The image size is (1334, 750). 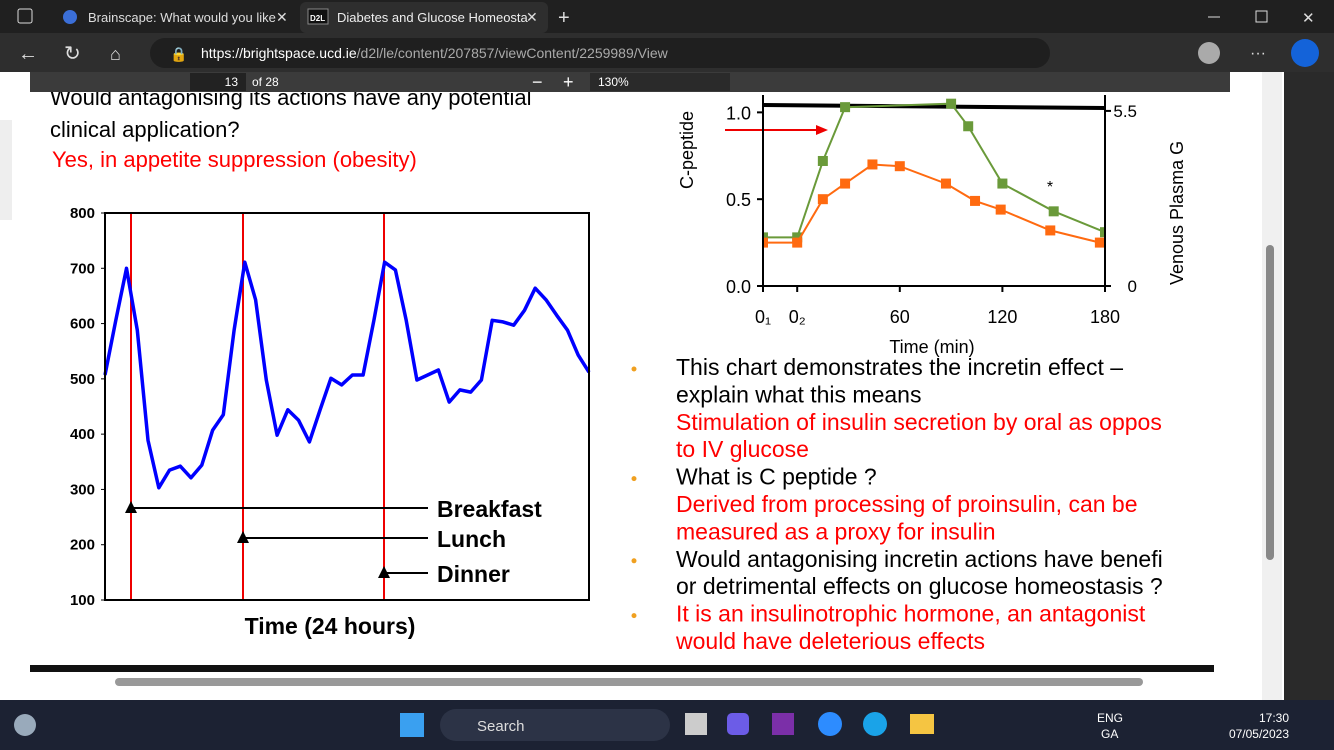 What do you see at coordinates (1125, 111) in the screenshot?
I see `y2-tick-label: 5.5` at bounding box center [1125, 111].